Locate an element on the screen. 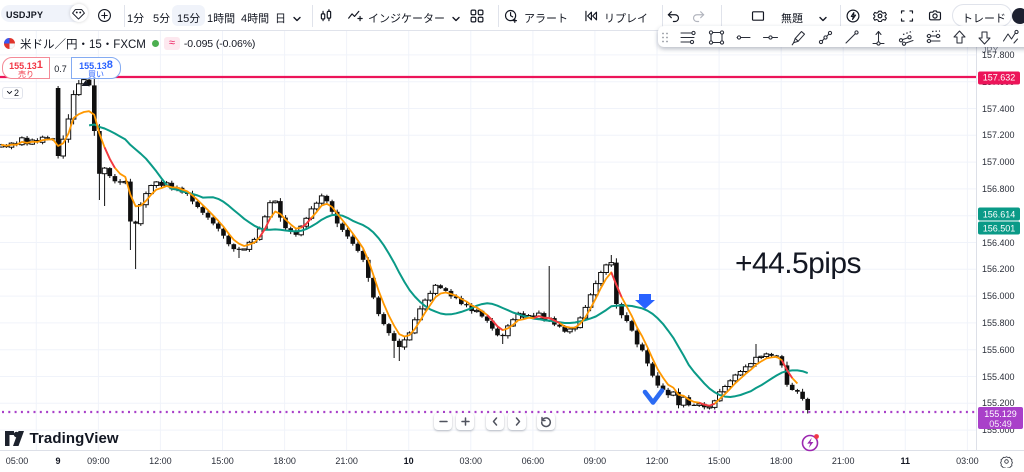 Image resolution: width=1024 pixels, height=472 pixels. svg-text: +44.5pips is located at coordinates (798, 263).